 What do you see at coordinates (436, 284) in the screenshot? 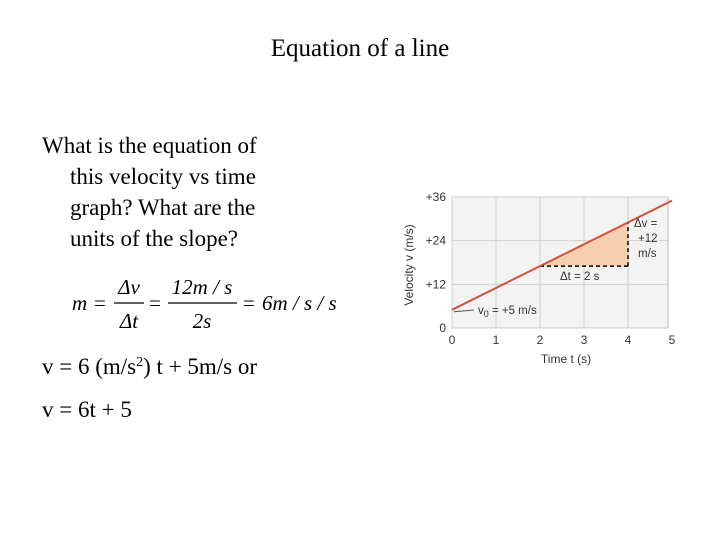
I see `y-tick-label: +12` at bounding box center [436, 284].